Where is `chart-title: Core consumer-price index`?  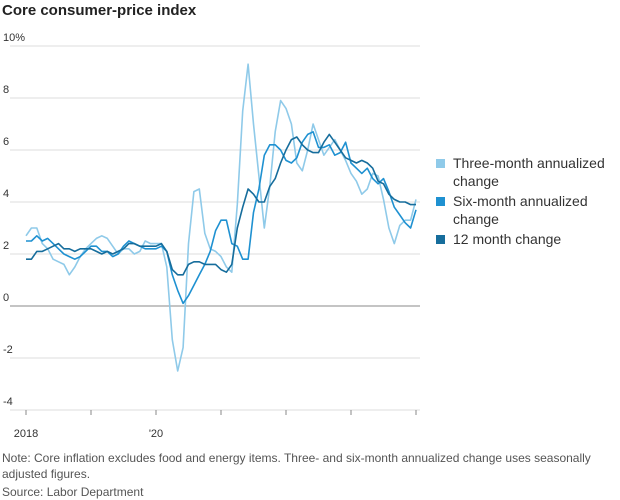 chart-title: Core consumer-price index is located at coordinates (99, 10).